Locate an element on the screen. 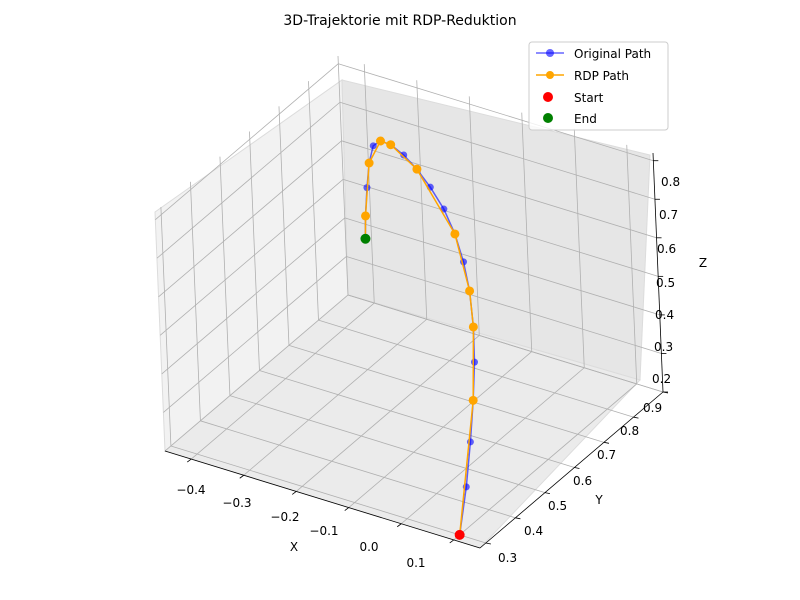 Image resolution: width=800 pixels, height=600 pixels. z-axis-label: Z is located at coordinates (703, 263).